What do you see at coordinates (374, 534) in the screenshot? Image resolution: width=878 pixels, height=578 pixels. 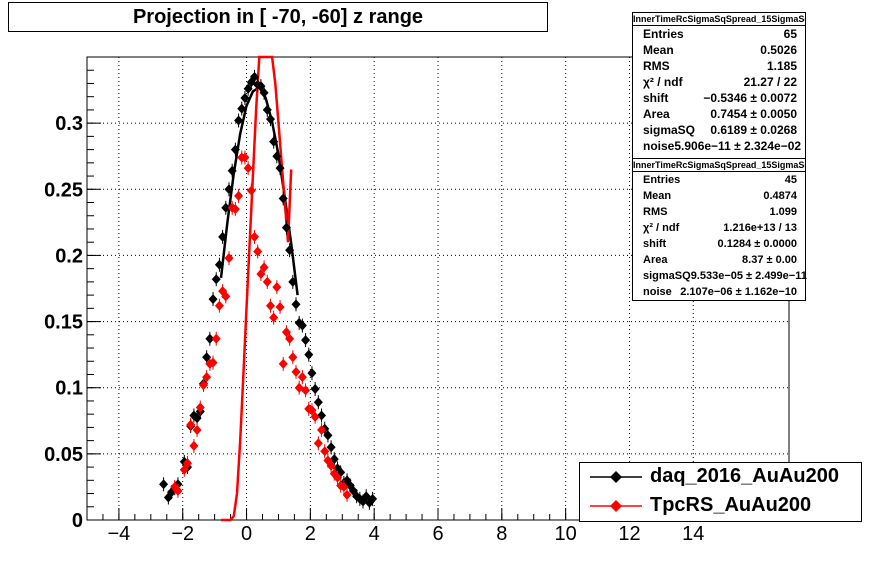 I see `x-tick-label: 4` at bounding box center [374, 534].